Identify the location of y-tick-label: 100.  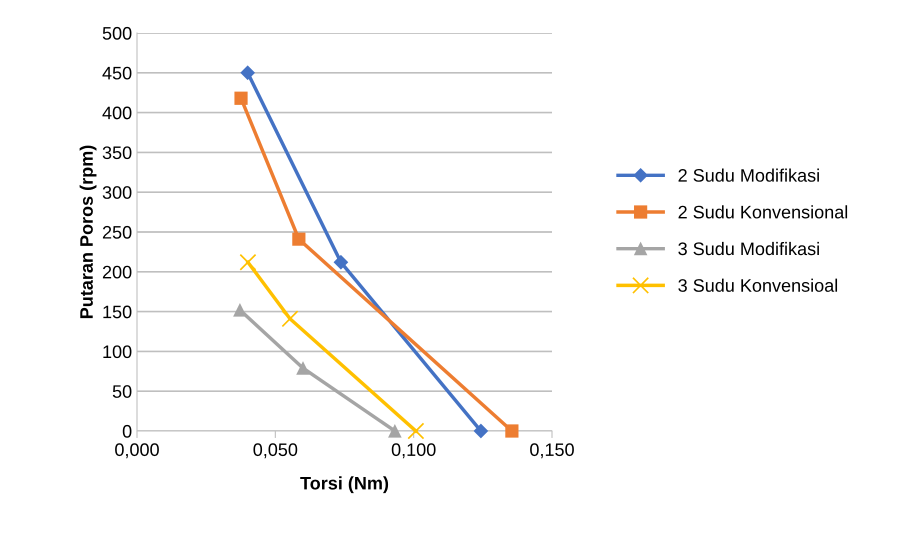
(117, 351).